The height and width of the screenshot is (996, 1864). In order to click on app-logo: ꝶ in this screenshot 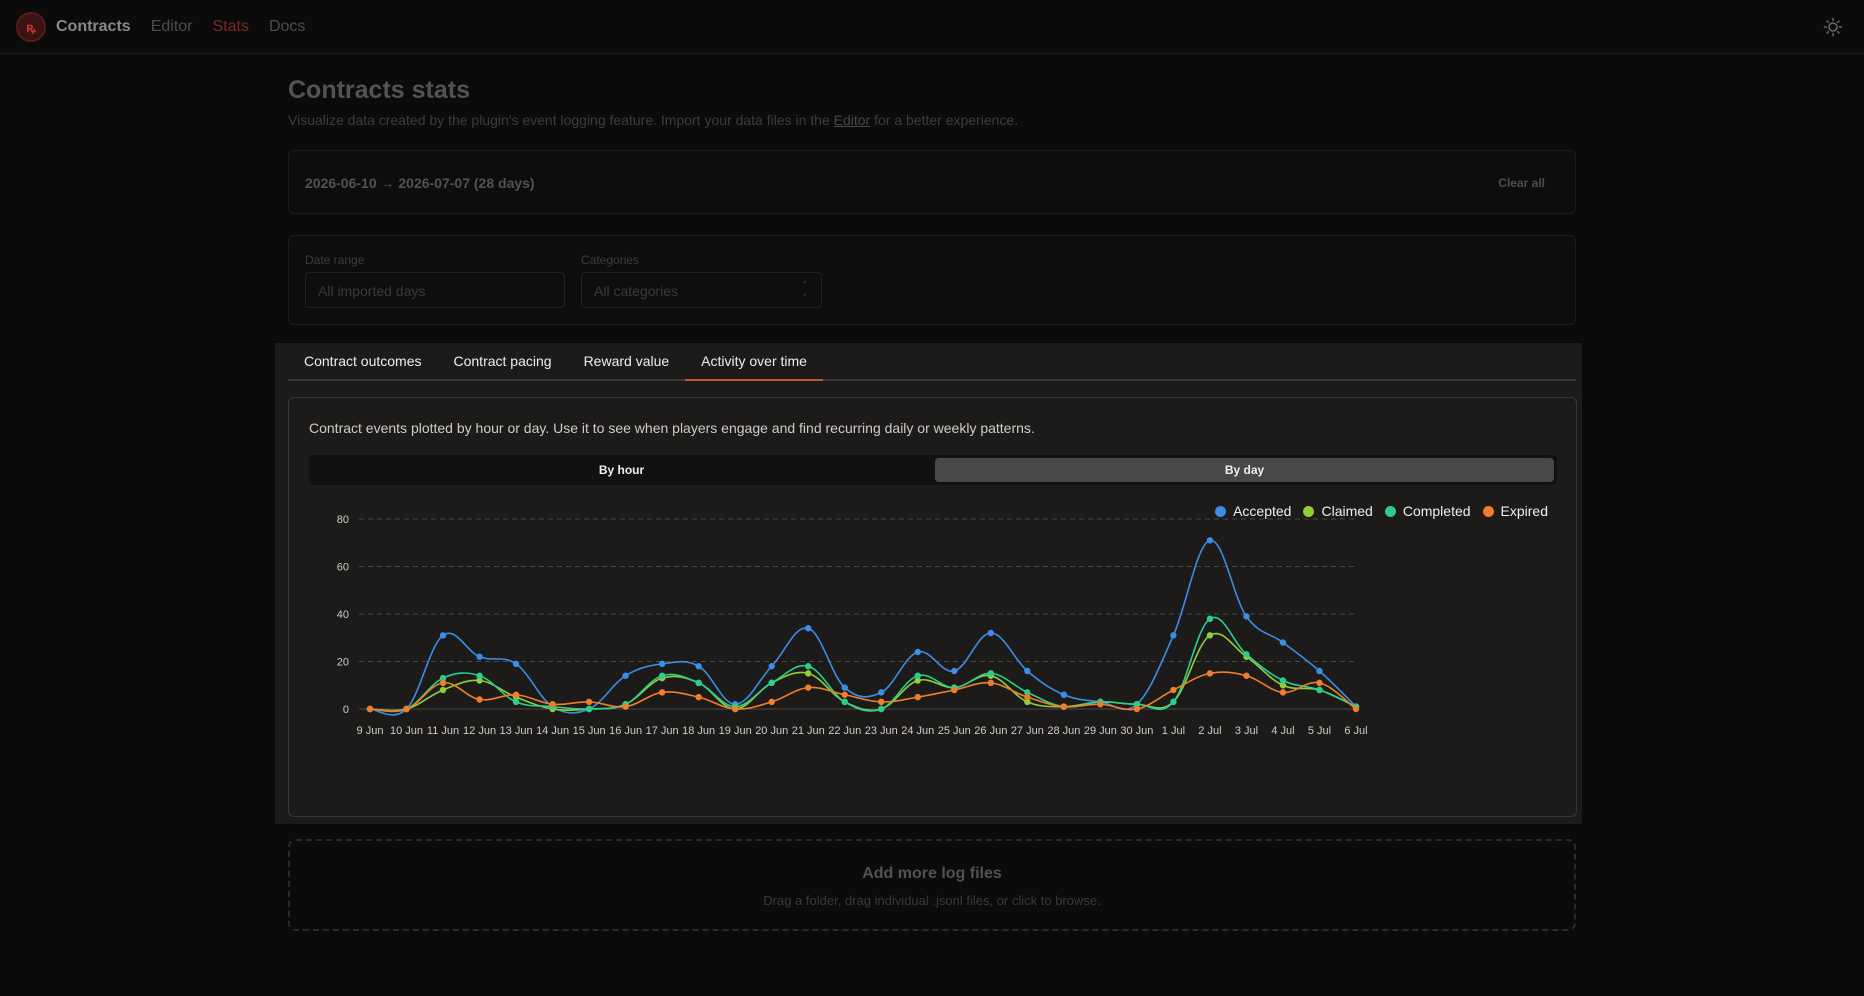, I will do `click(31, 26)`.